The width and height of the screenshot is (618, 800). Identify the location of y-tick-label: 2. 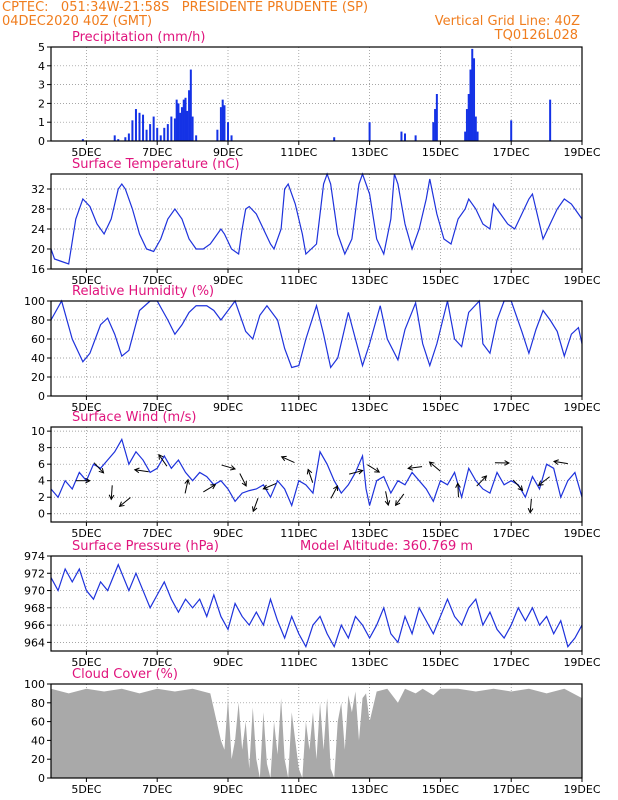
(41, 497).